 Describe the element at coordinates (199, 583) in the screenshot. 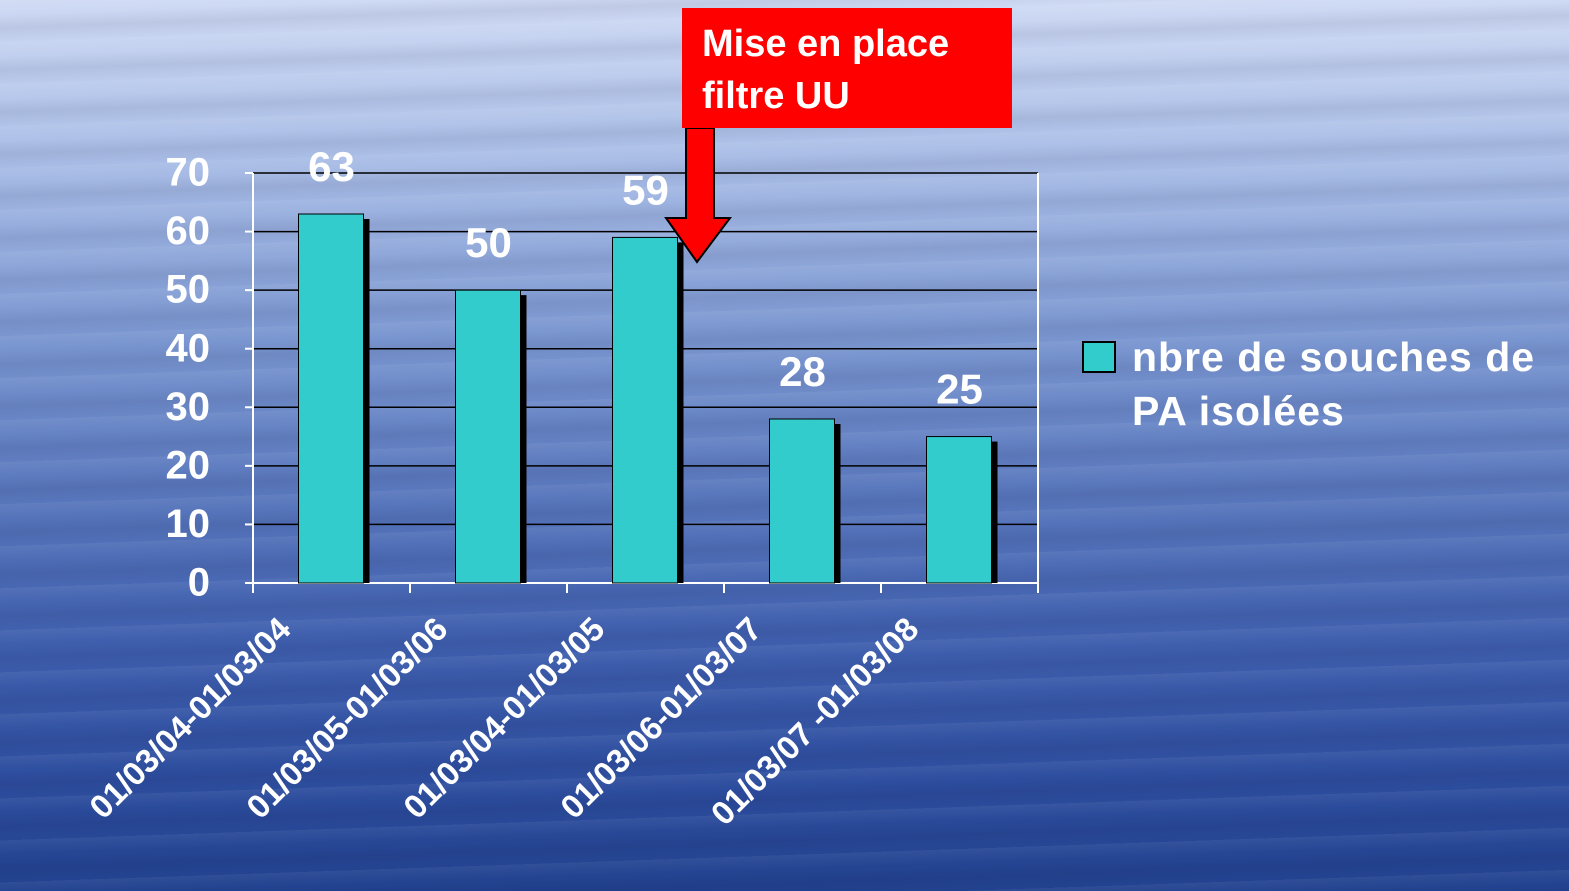

I see `y-tick-label: 0` at that location.